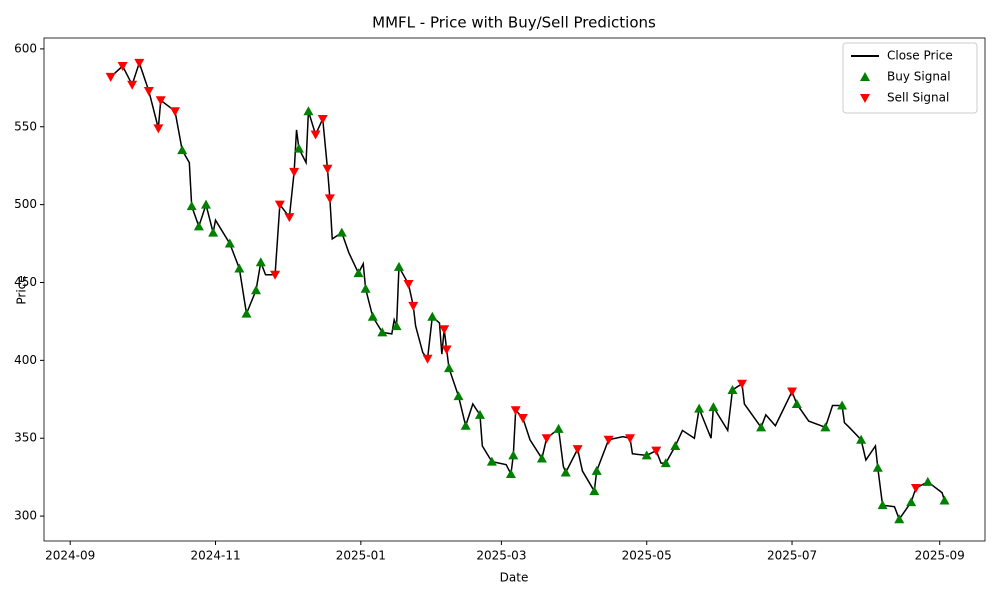  I want to click on y-tick-label: 550, so click(25, 126).